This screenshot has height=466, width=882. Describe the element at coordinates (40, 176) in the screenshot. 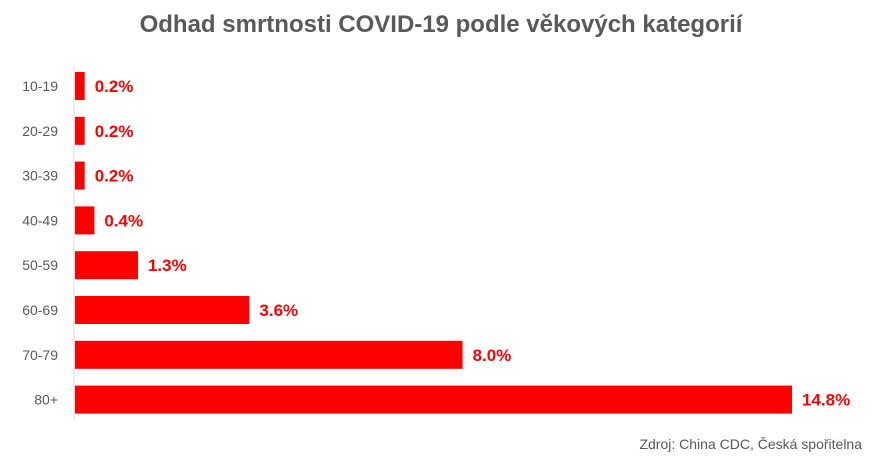

I see `y-tick-label: 30-39` at that location.